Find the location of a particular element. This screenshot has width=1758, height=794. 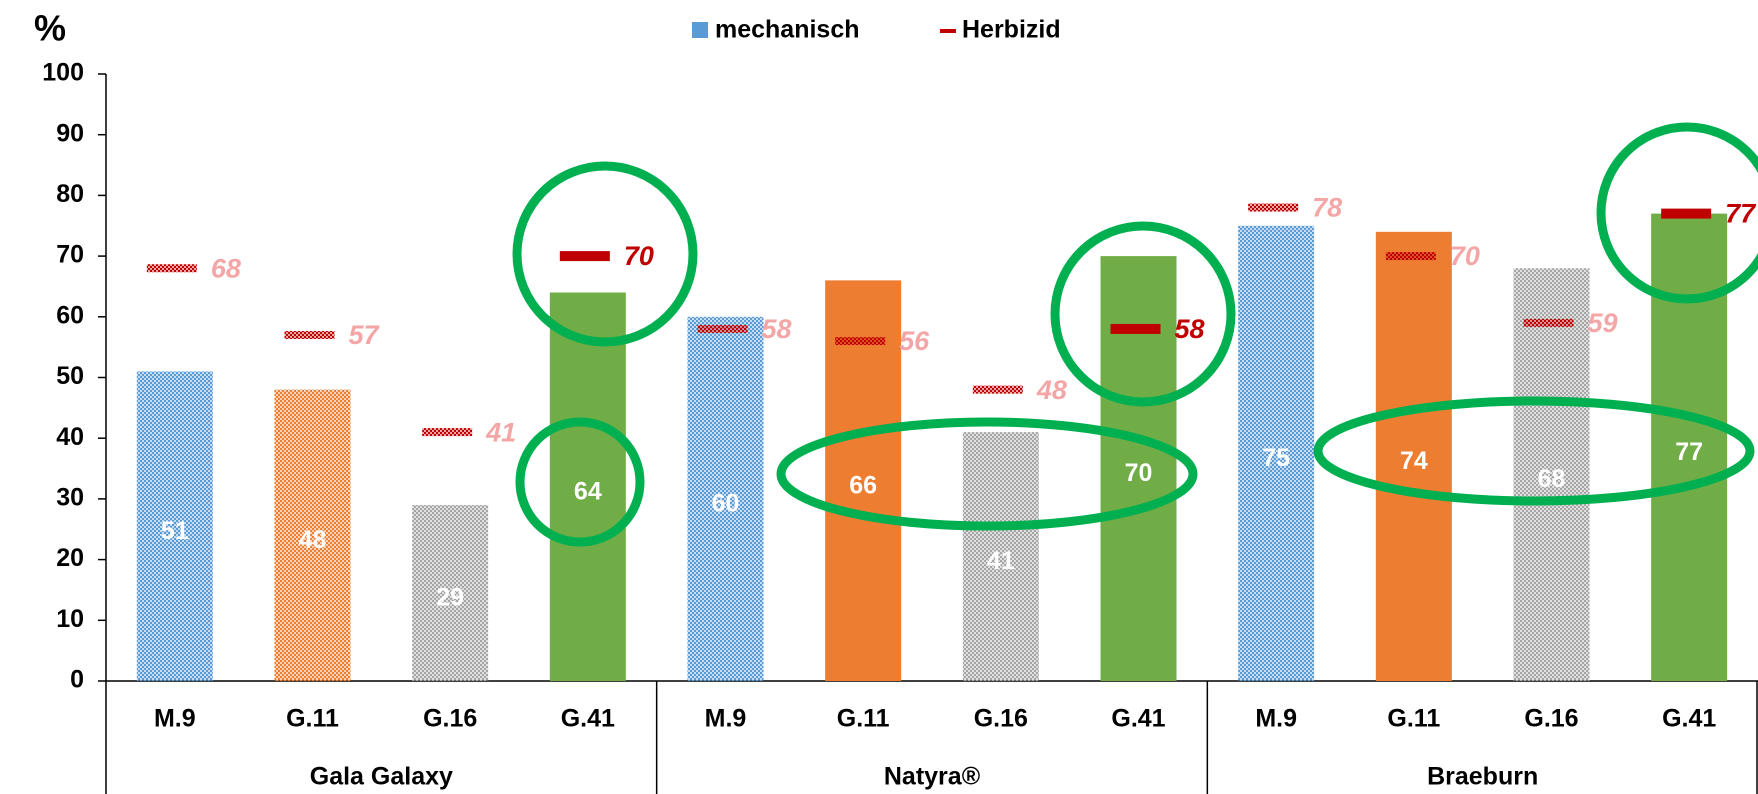

y-tick-label: 30 is located at coordinates (70, 498).